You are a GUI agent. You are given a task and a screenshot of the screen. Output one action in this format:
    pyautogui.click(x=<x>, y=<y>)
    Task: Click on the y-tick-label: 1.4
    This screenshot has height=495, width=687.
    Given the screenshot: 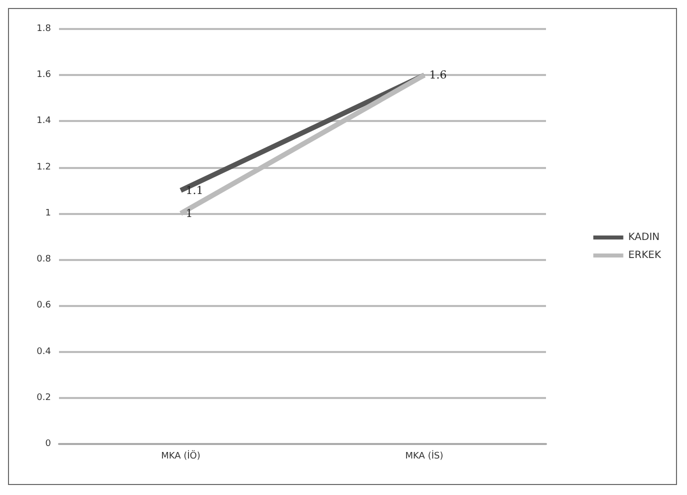 What is the action you would take?
    pyautogui.click(x=44, y=121)
    